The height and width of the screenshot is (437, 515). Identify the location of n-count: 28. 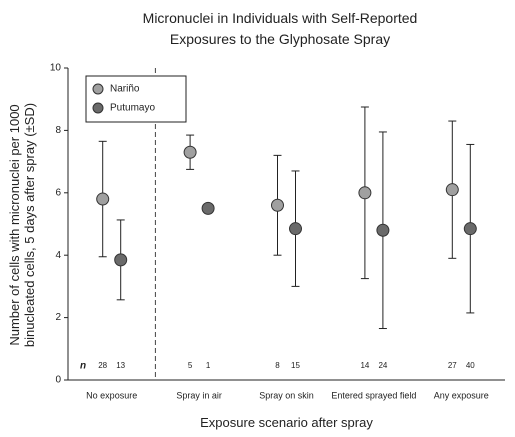
(102, 365).